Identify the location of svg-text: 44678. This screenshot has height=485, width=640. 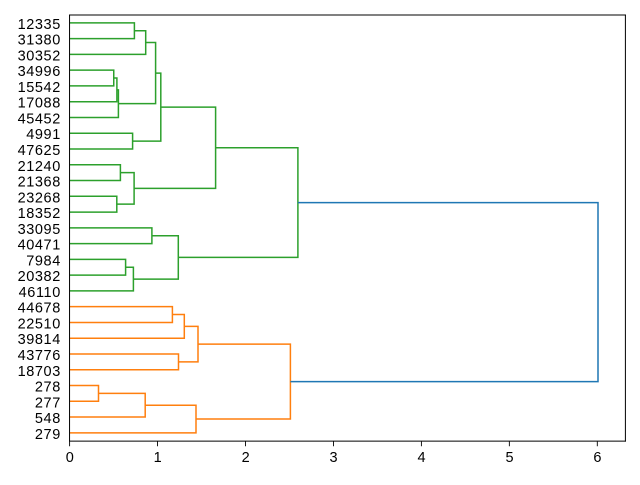
(39, 309).